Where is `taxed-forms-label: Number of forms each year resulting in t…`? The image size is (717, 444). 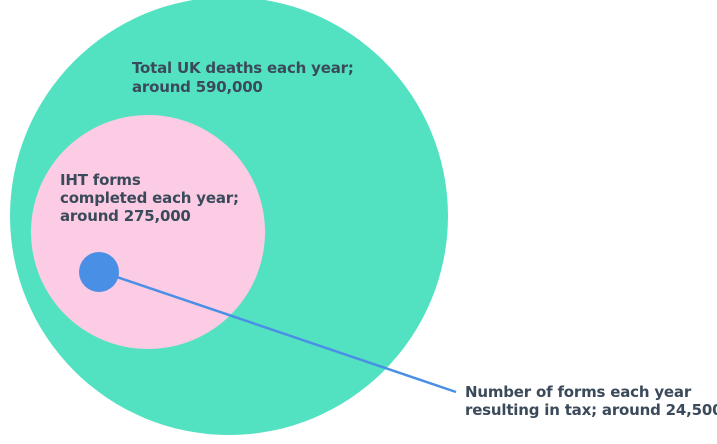 taxed-forms-label: Number of forms each year resulting in t… is located at coordinates (591, 401).